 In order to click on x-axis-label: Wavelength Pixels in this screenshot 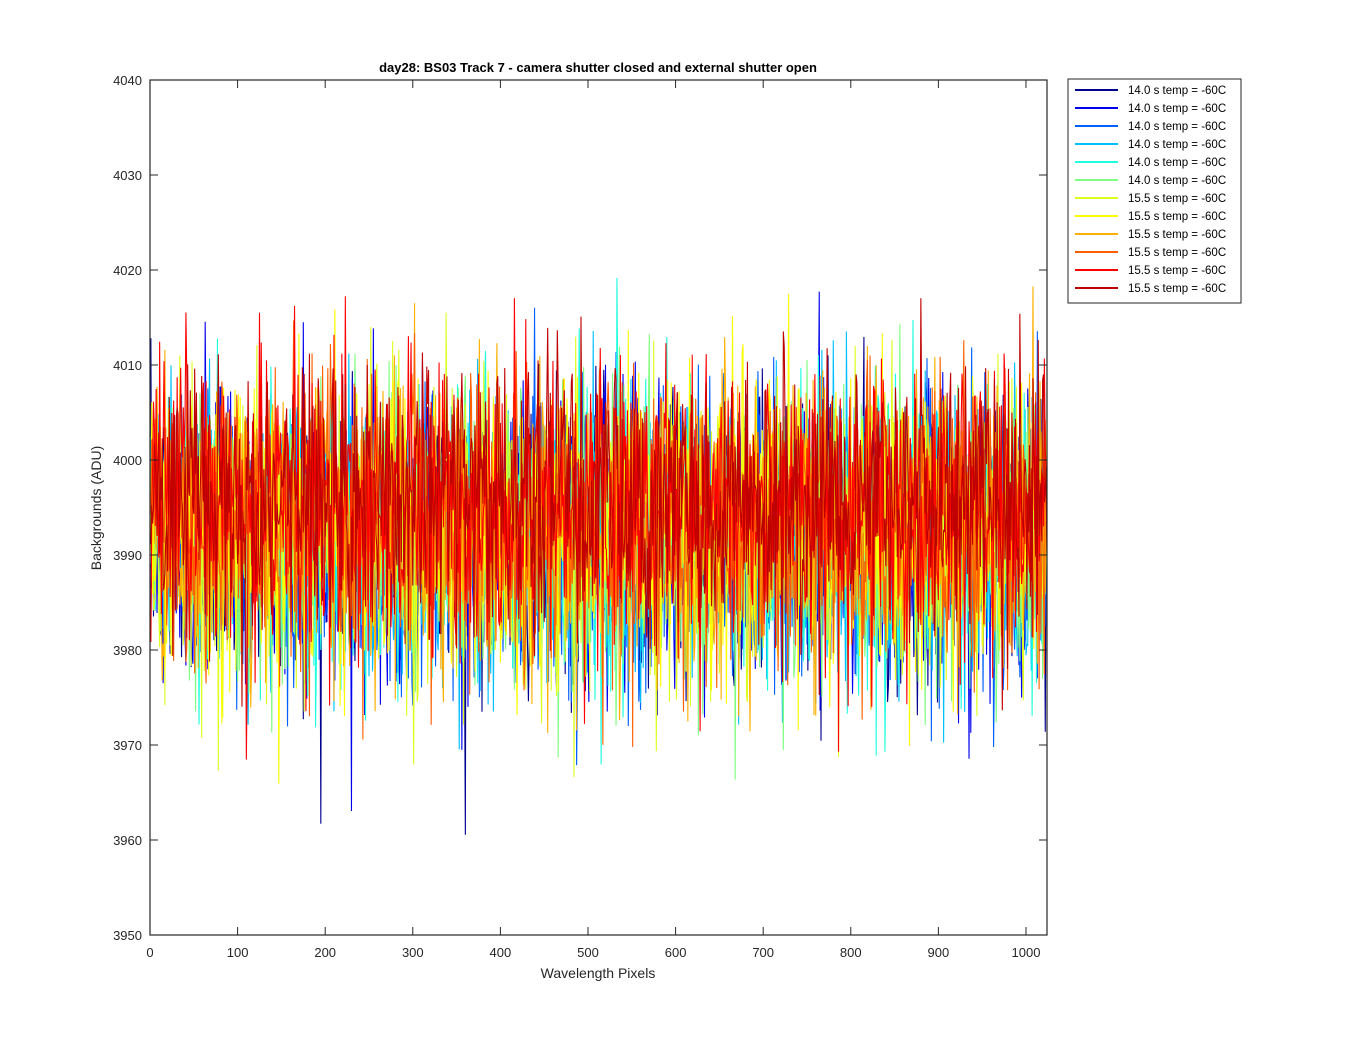, I will do `click(598, 973)`.